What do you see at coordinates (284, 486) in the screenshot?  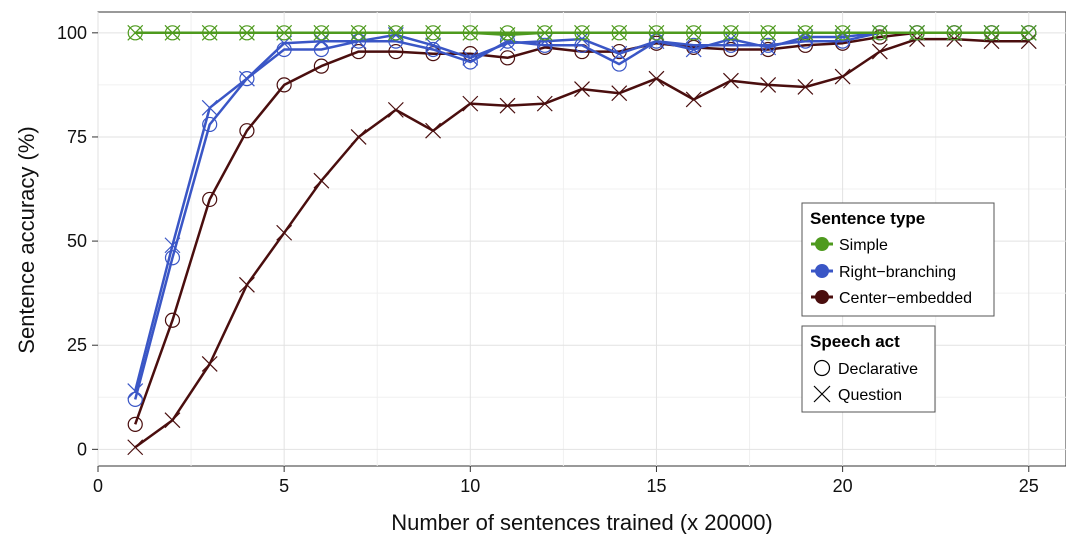 I see `x-tick-label: 5` at bounding box center [284, 486].